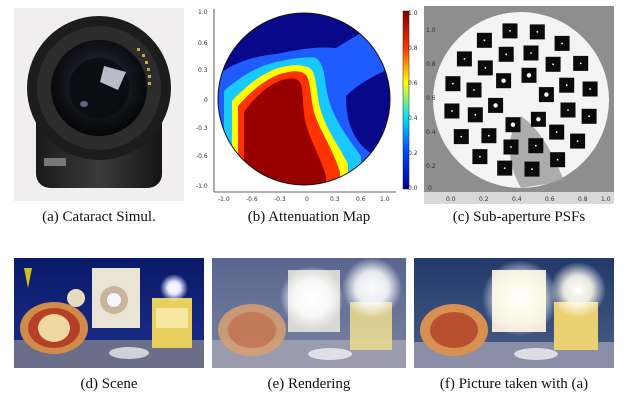 This screenshot has height=403, width=628. I want to click on psf-x-tick: 0.2, so click(484, 199).